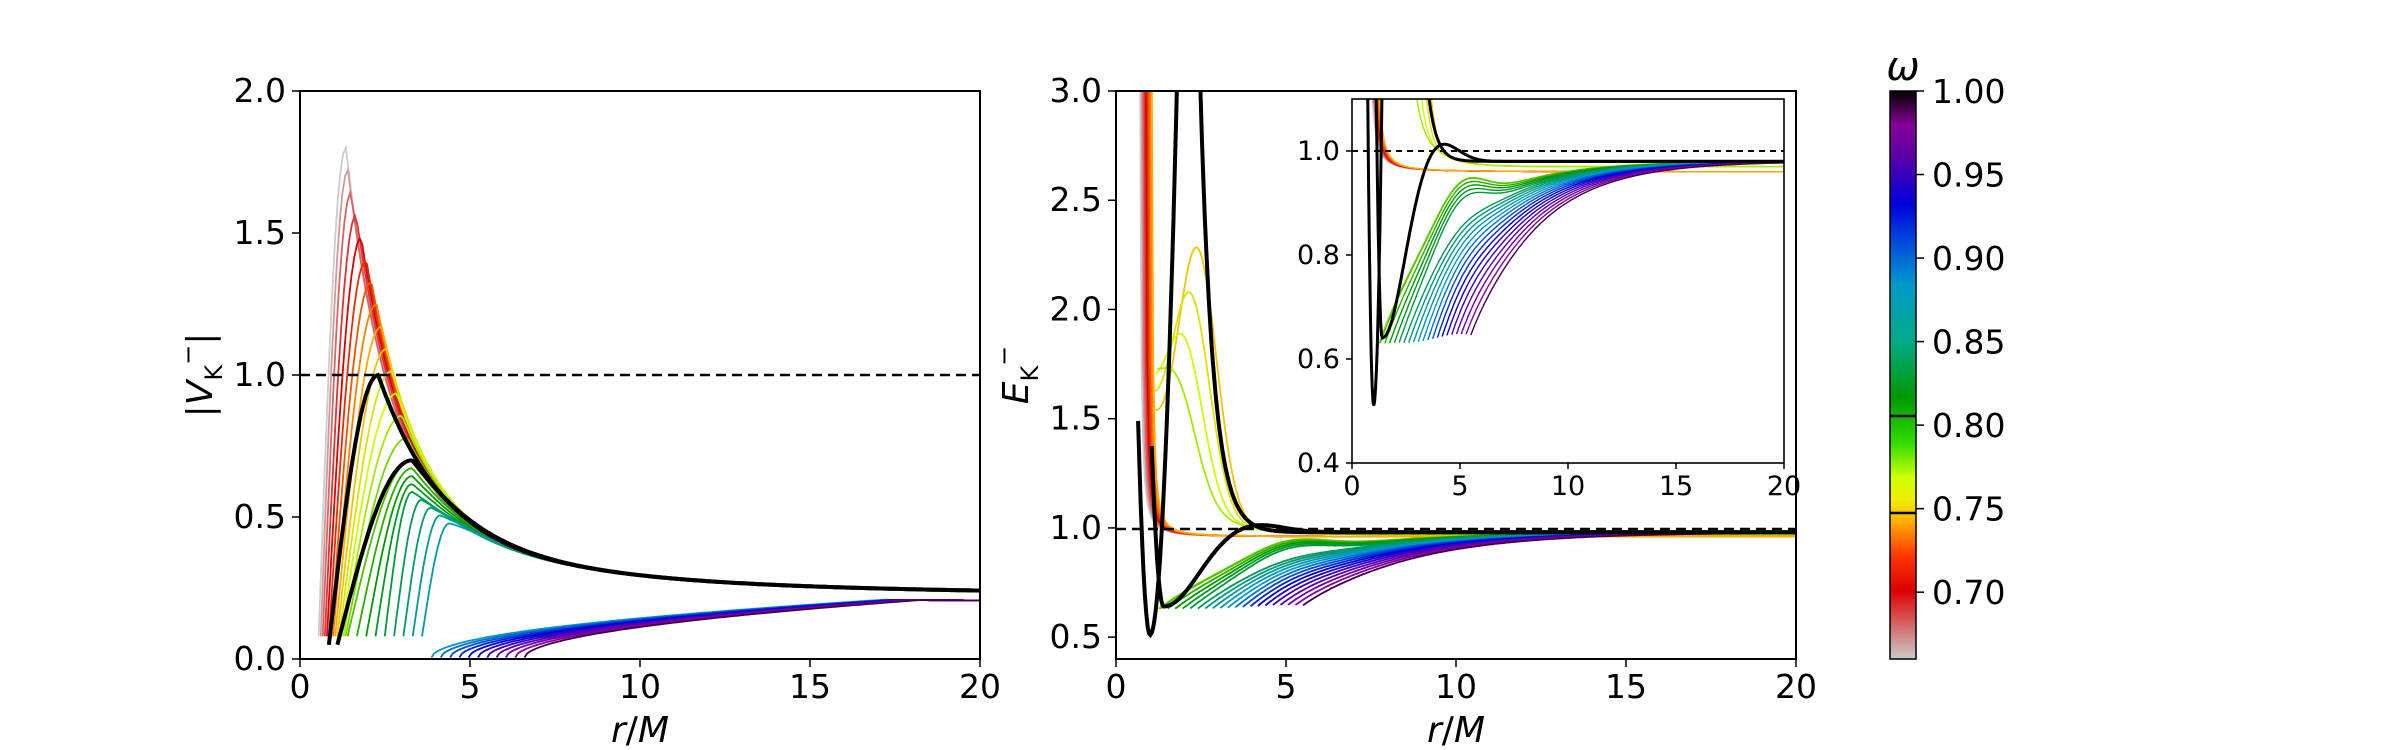  Describe the element at coordinates (1459, 486) in the screenshot. I see `inset-x-tick-label-1: 5` at that location.